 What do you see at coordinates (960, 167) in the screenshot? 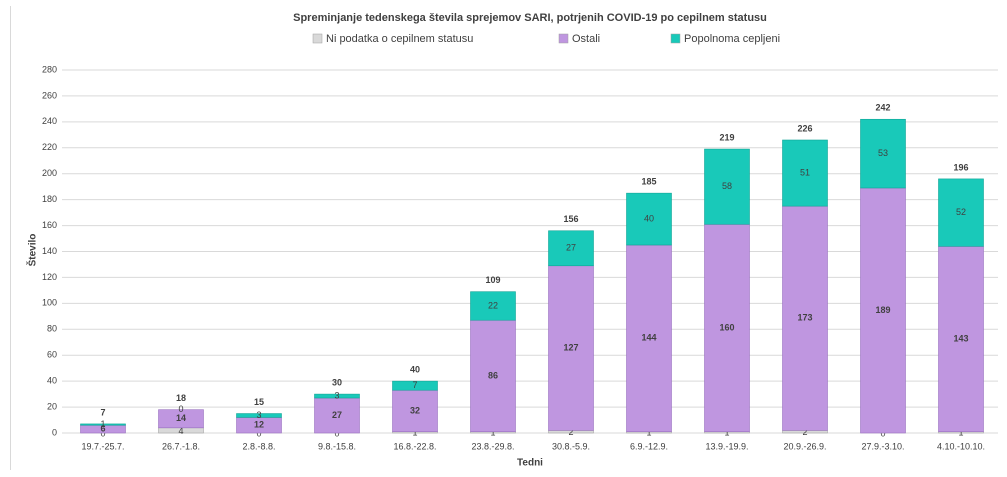
I see `total-label: 196` at bounding box center [960, 167].